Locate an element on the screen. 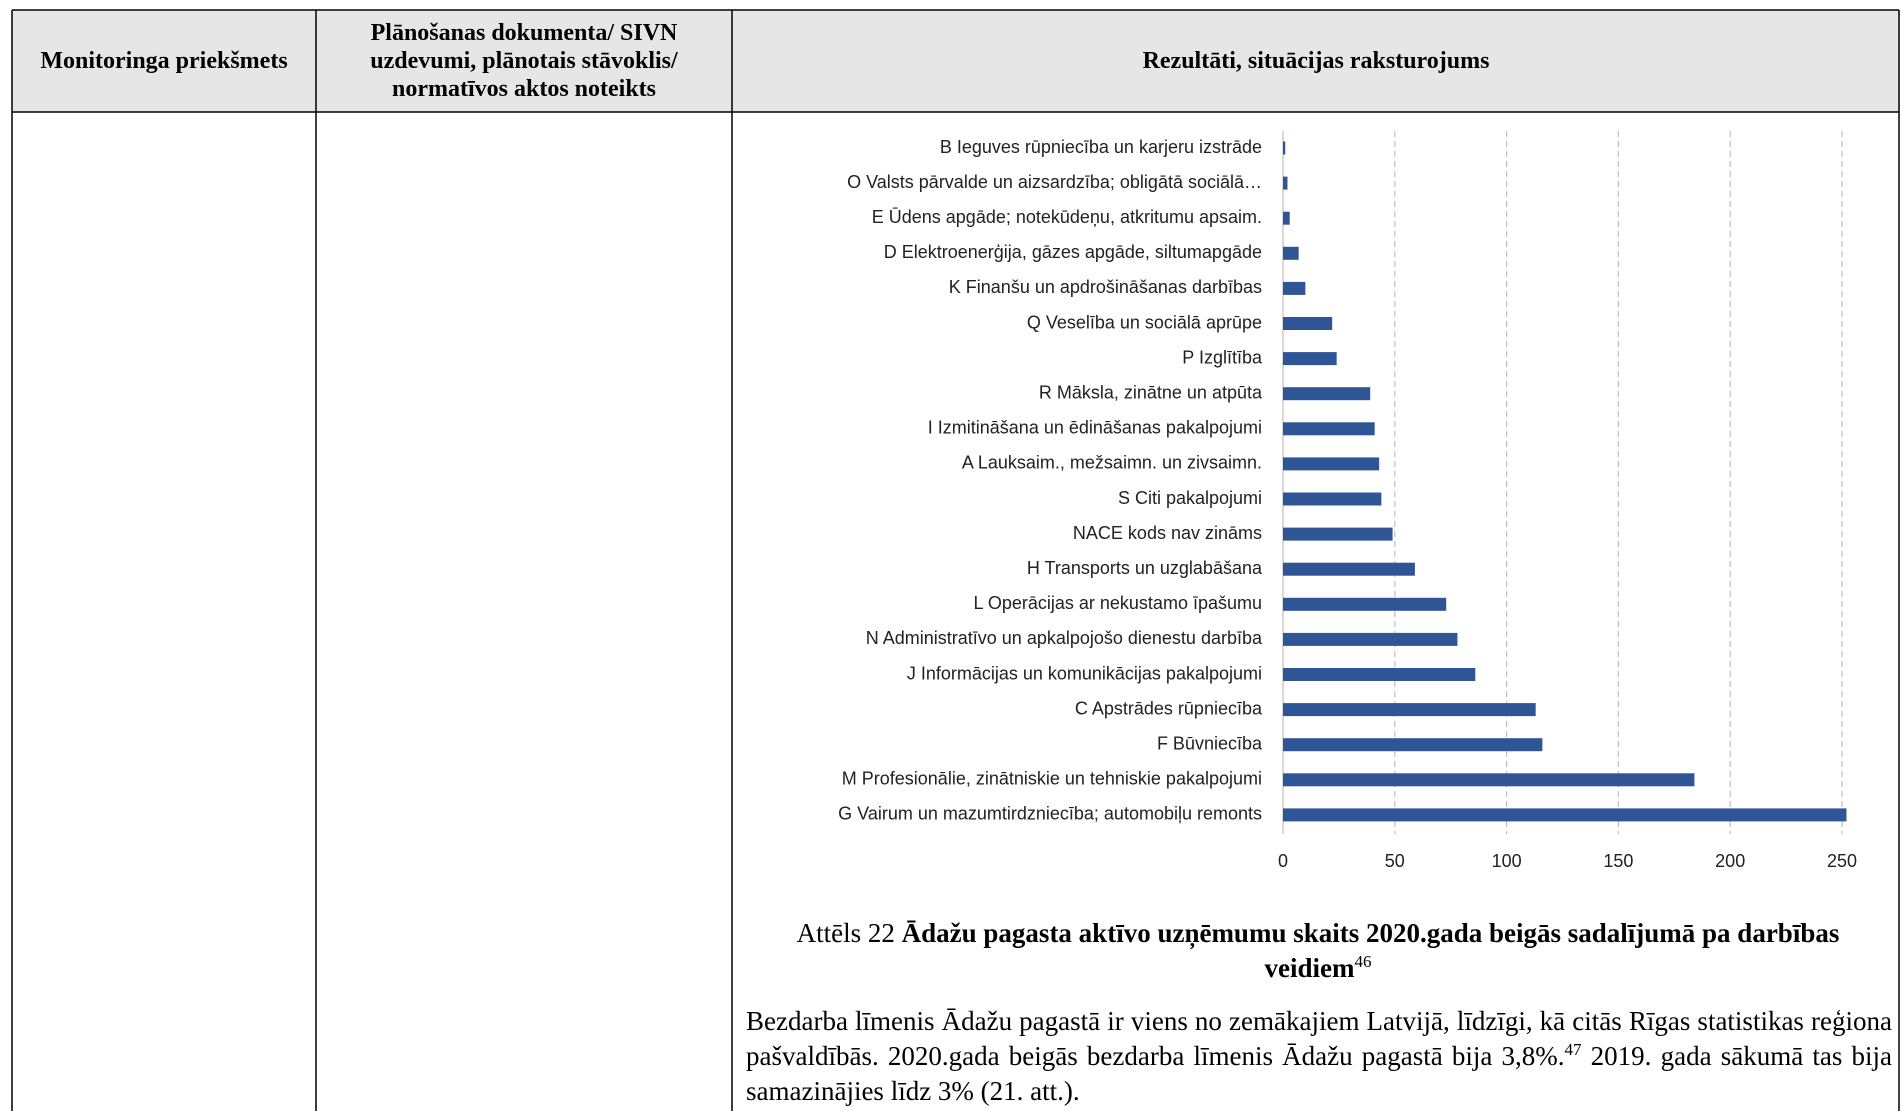  x-tick-label: 250 is located at coordinates (1842, 861).